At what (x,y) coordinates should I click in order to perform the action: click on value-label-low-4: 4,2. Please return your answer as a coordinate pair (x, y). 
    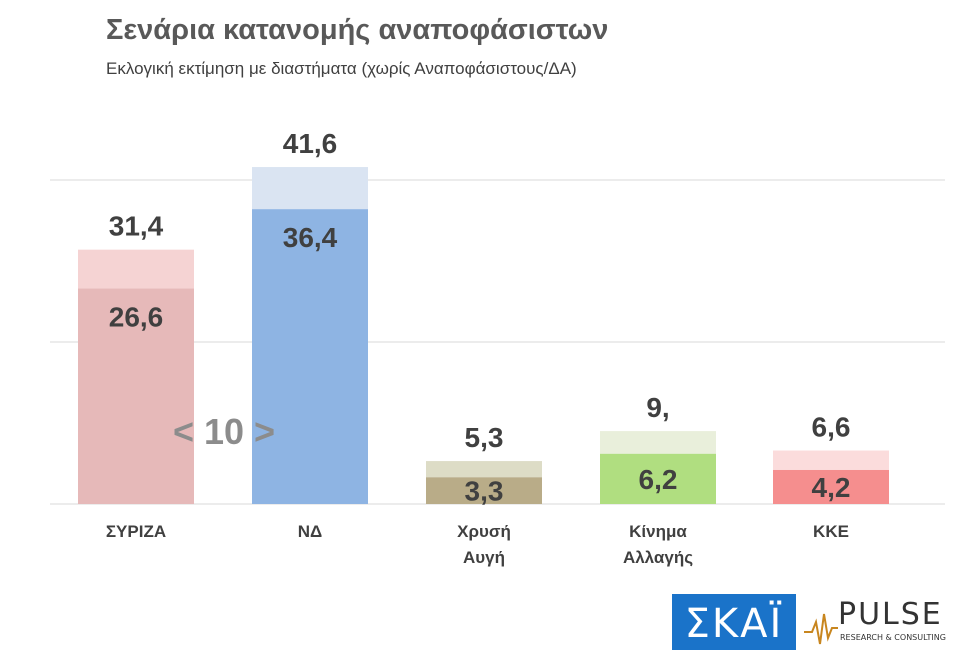
    Looking at the image, I should click on (831, 487).